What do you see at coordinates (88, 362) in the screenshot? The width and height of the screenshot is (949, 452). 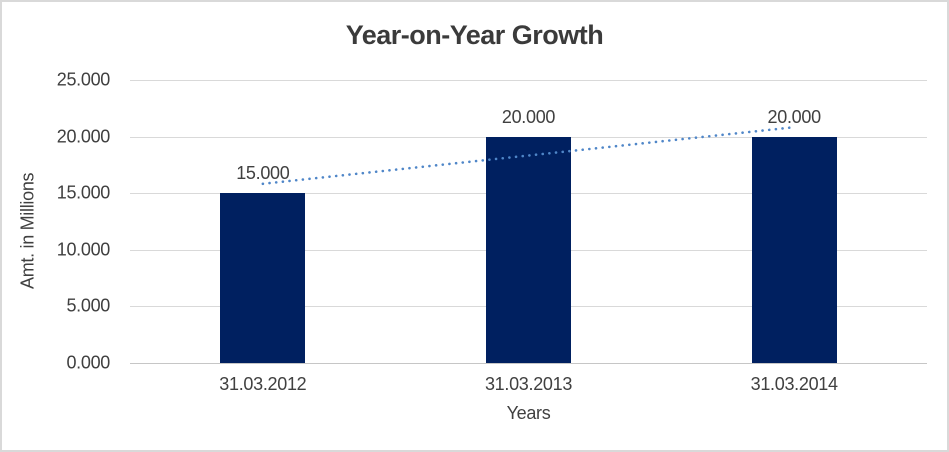 I see `y-tick-label: 0.000` at bounding box center [88, 362].